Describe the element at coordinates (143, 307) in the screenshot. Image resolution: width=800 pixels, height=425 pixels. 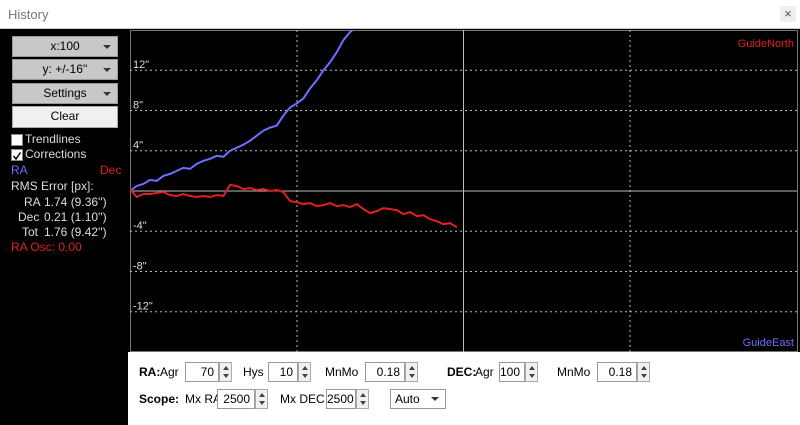
I see `y-tick-label: -12"` at that location.